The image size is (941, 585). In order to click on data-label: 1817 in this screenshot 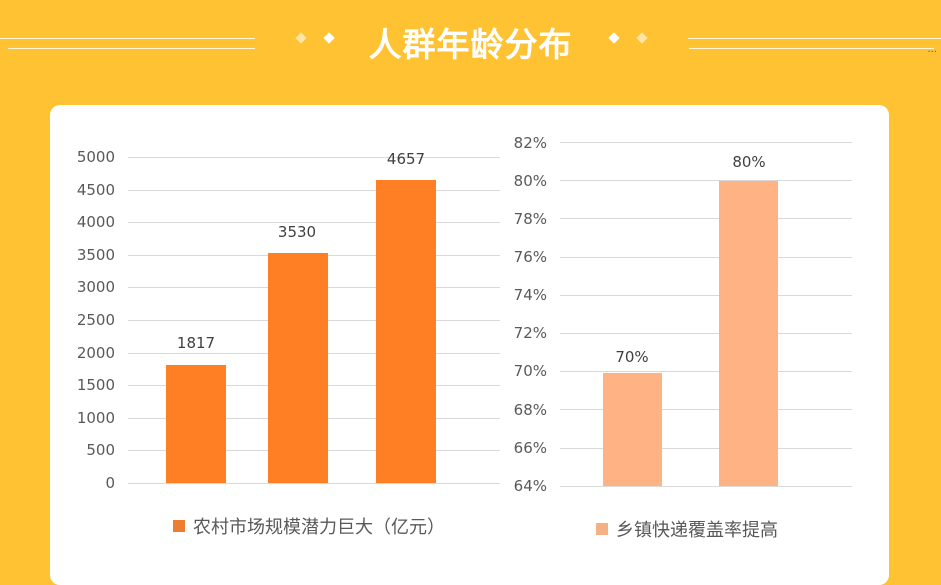, I will do `click(196, 343)`.